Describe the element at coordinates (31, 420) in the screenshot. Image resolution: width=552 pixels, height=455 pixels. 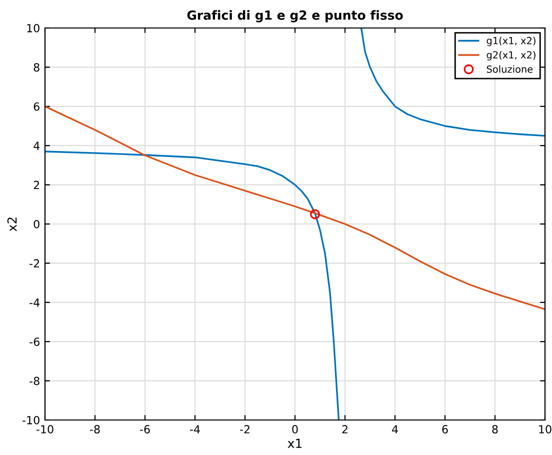
I see `y-tick-label: -10` at that location.